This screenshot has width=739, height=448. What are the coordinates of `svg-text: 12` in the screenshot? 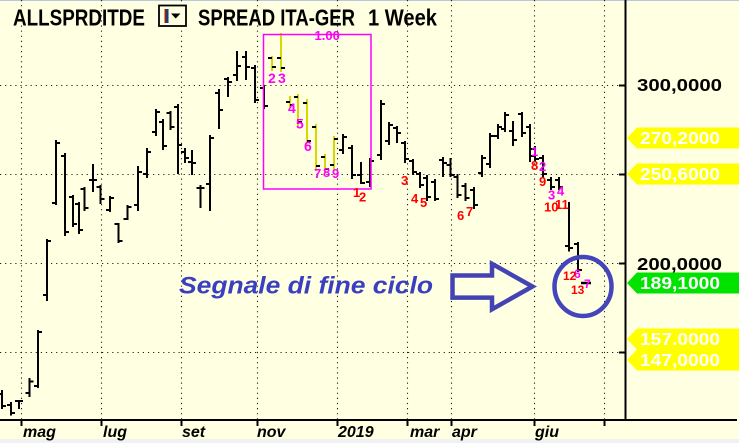 It's located at (570, 276).